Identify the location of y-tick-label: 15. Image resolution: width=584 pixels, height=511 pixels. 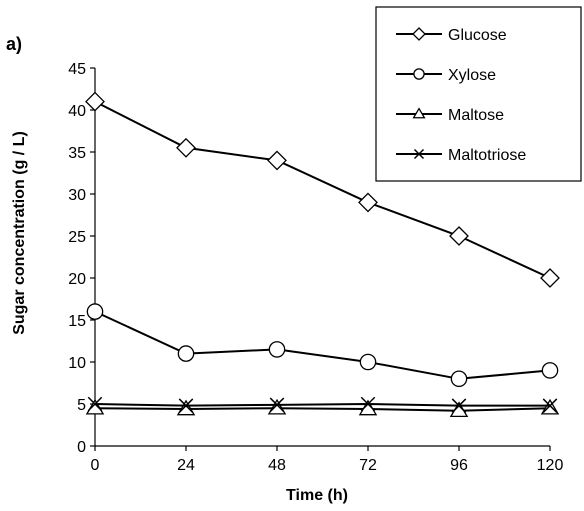
(77, 321).